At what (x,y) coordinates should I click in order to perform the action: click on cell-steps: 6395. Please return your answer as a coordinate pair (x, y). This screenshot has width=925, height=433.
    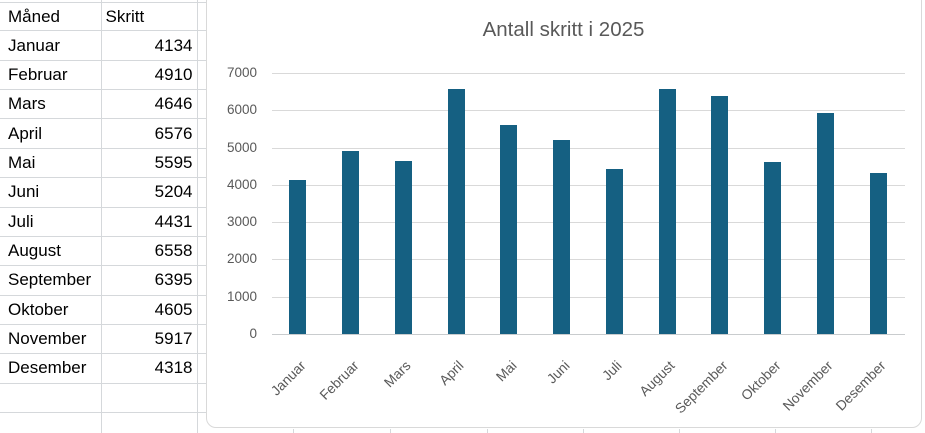
    Looking at the image, I should click on (173, 280).